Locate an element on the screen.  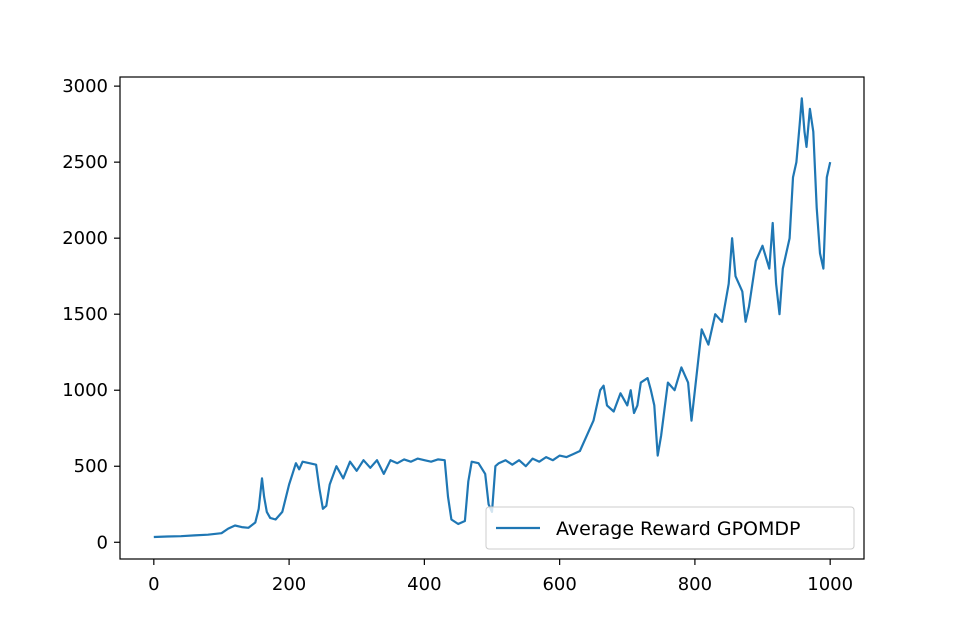
legend-entry-label: Average Reward GPOMDP is located at coordinates (678, 529).